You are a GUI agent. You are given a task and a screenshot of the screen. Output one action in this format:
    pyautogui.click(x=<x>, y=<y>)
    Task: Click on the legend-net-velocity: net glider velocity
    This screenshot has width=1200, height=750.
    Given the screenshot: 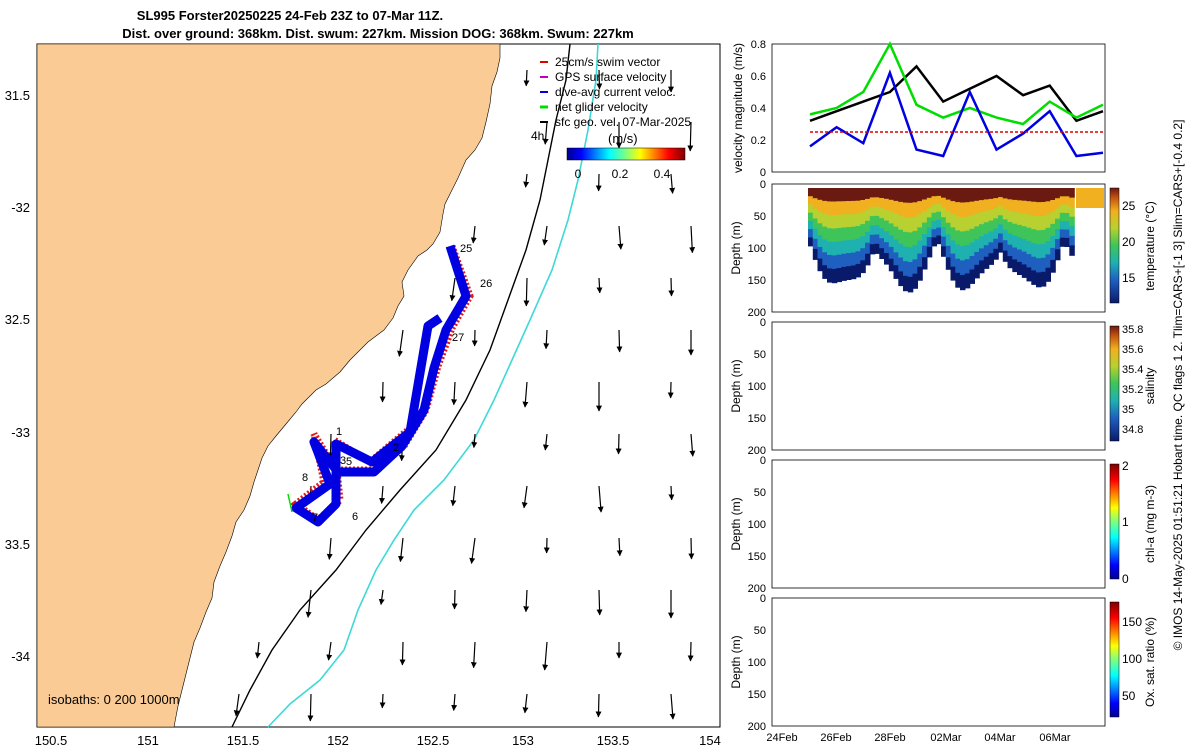 What is the action you would take?
    pyautogui.click(x=601, y=107)
    